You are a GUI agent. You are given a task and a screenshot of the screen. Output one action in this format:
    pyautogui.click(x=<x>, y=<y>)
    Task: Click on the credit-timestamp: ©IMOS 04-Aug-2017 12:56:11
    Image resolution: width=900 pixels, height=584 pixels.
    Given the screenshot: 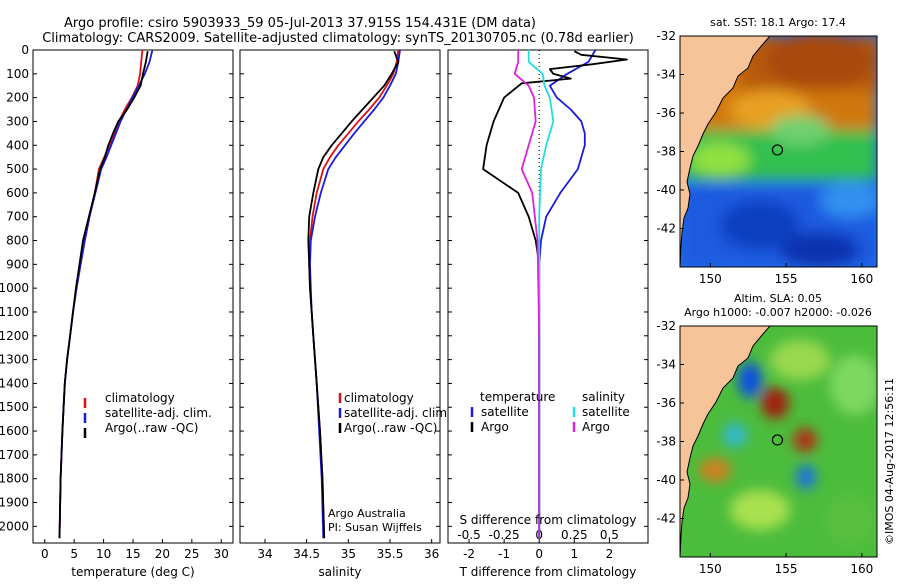 What is the action you would take?
    pyautogui.click(x=889, y=461)
    